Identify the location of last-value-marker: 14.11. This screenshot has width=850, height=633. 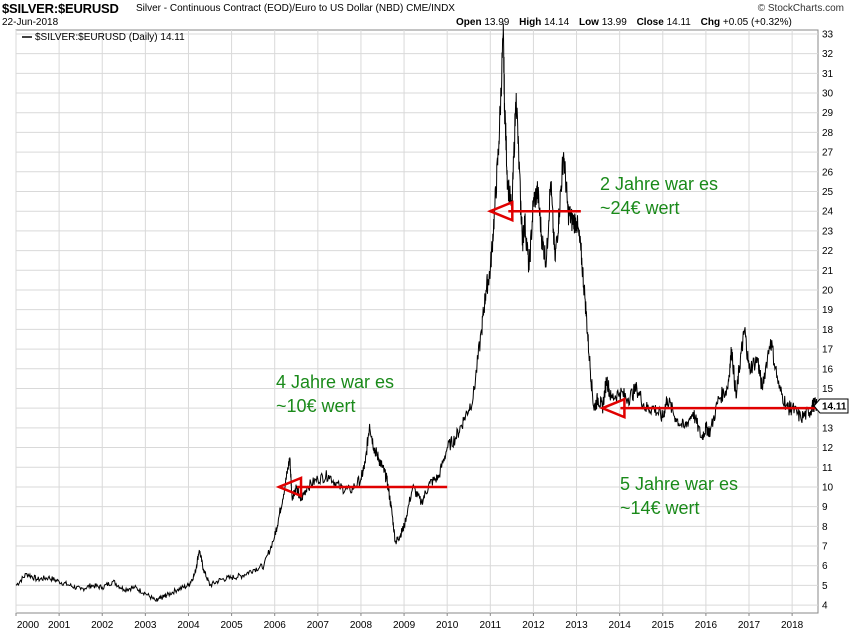
(831, 406).